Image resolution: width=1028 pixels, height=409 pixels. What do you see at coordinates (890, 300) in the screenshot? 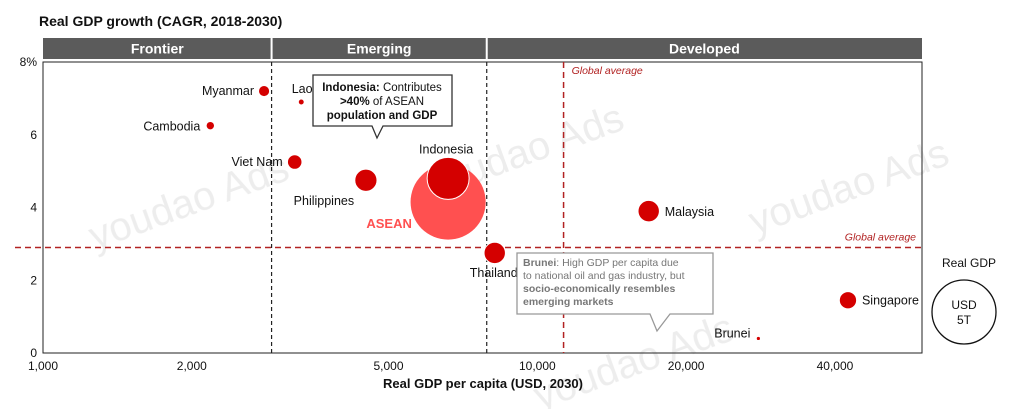
I see `bubble-label-singapore: Singapore` at bounding box center [890, 300].